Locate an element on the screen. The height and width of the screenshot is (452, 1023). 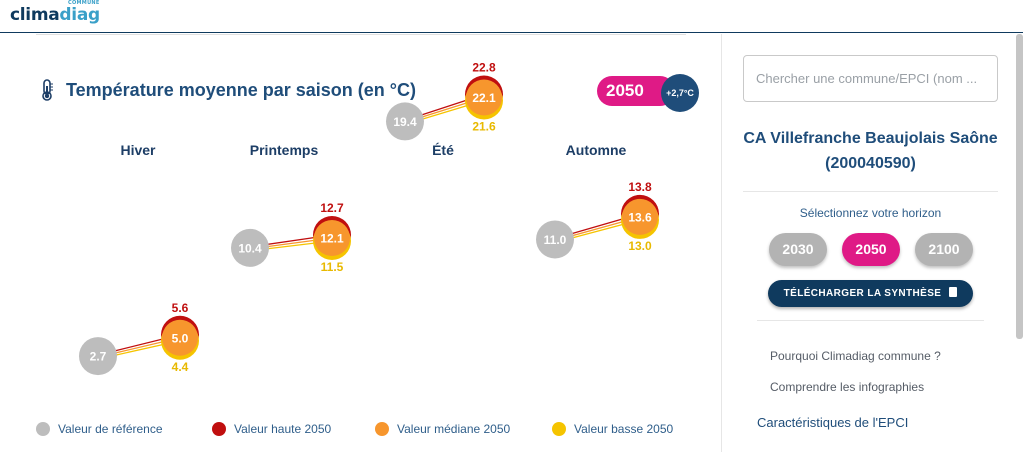
season-label-hiver: Hiver is located at coordinates (138, 150).